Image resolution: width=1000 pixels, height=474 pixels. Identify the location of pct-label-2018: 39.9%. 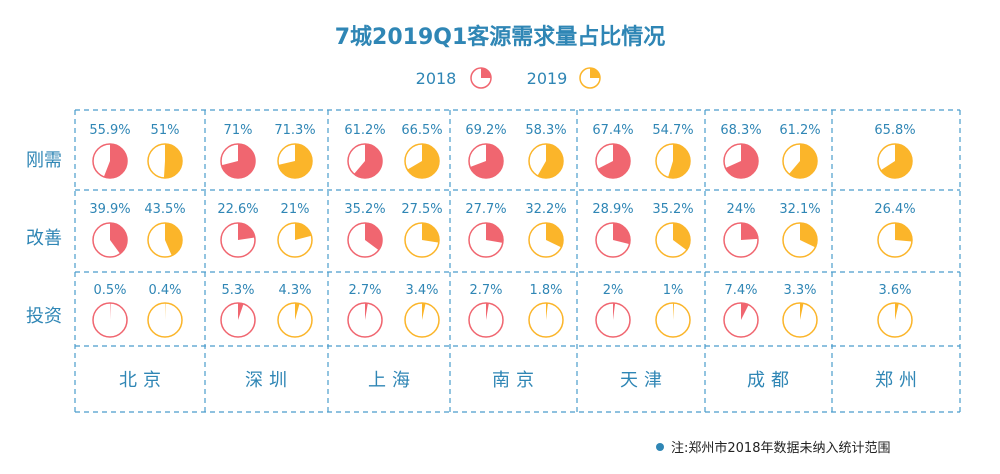
(109, 209).